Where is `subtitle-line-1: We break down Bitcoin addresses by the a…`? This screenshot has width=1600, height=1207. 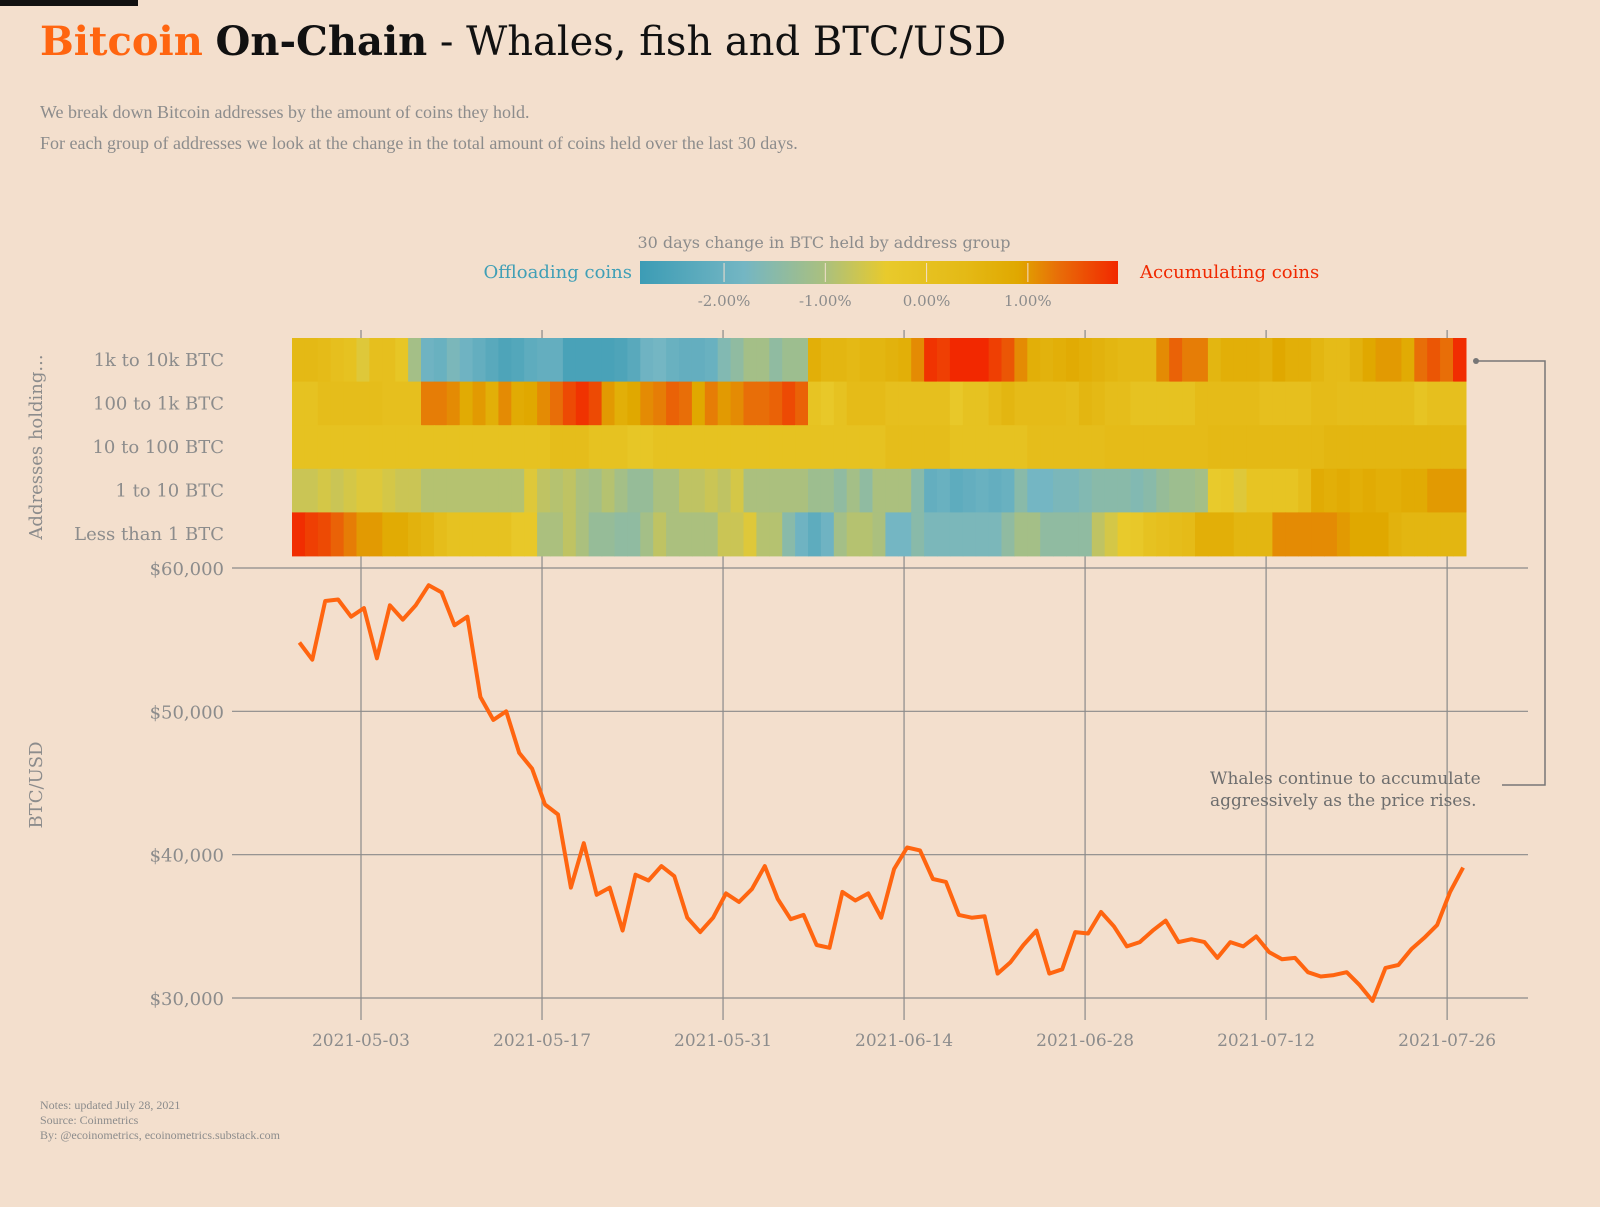 subtitle-line-1: We break down Bitcoin addresses by the a… is located at coordinates (285, 112).